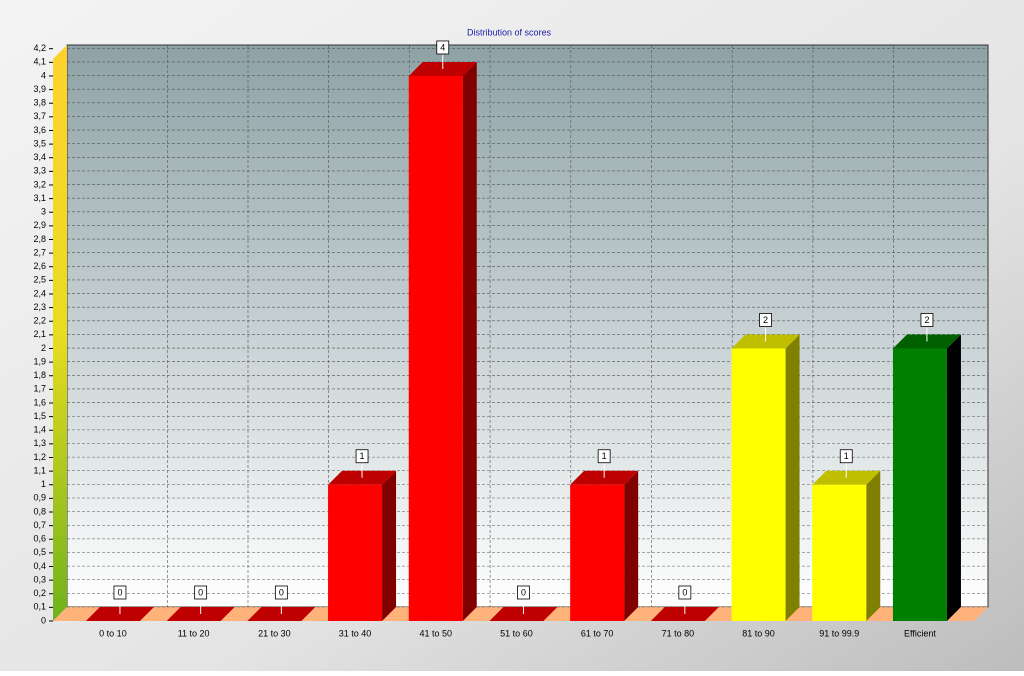  I want to click on y-tick-label: 3,2, so click(39, 184).